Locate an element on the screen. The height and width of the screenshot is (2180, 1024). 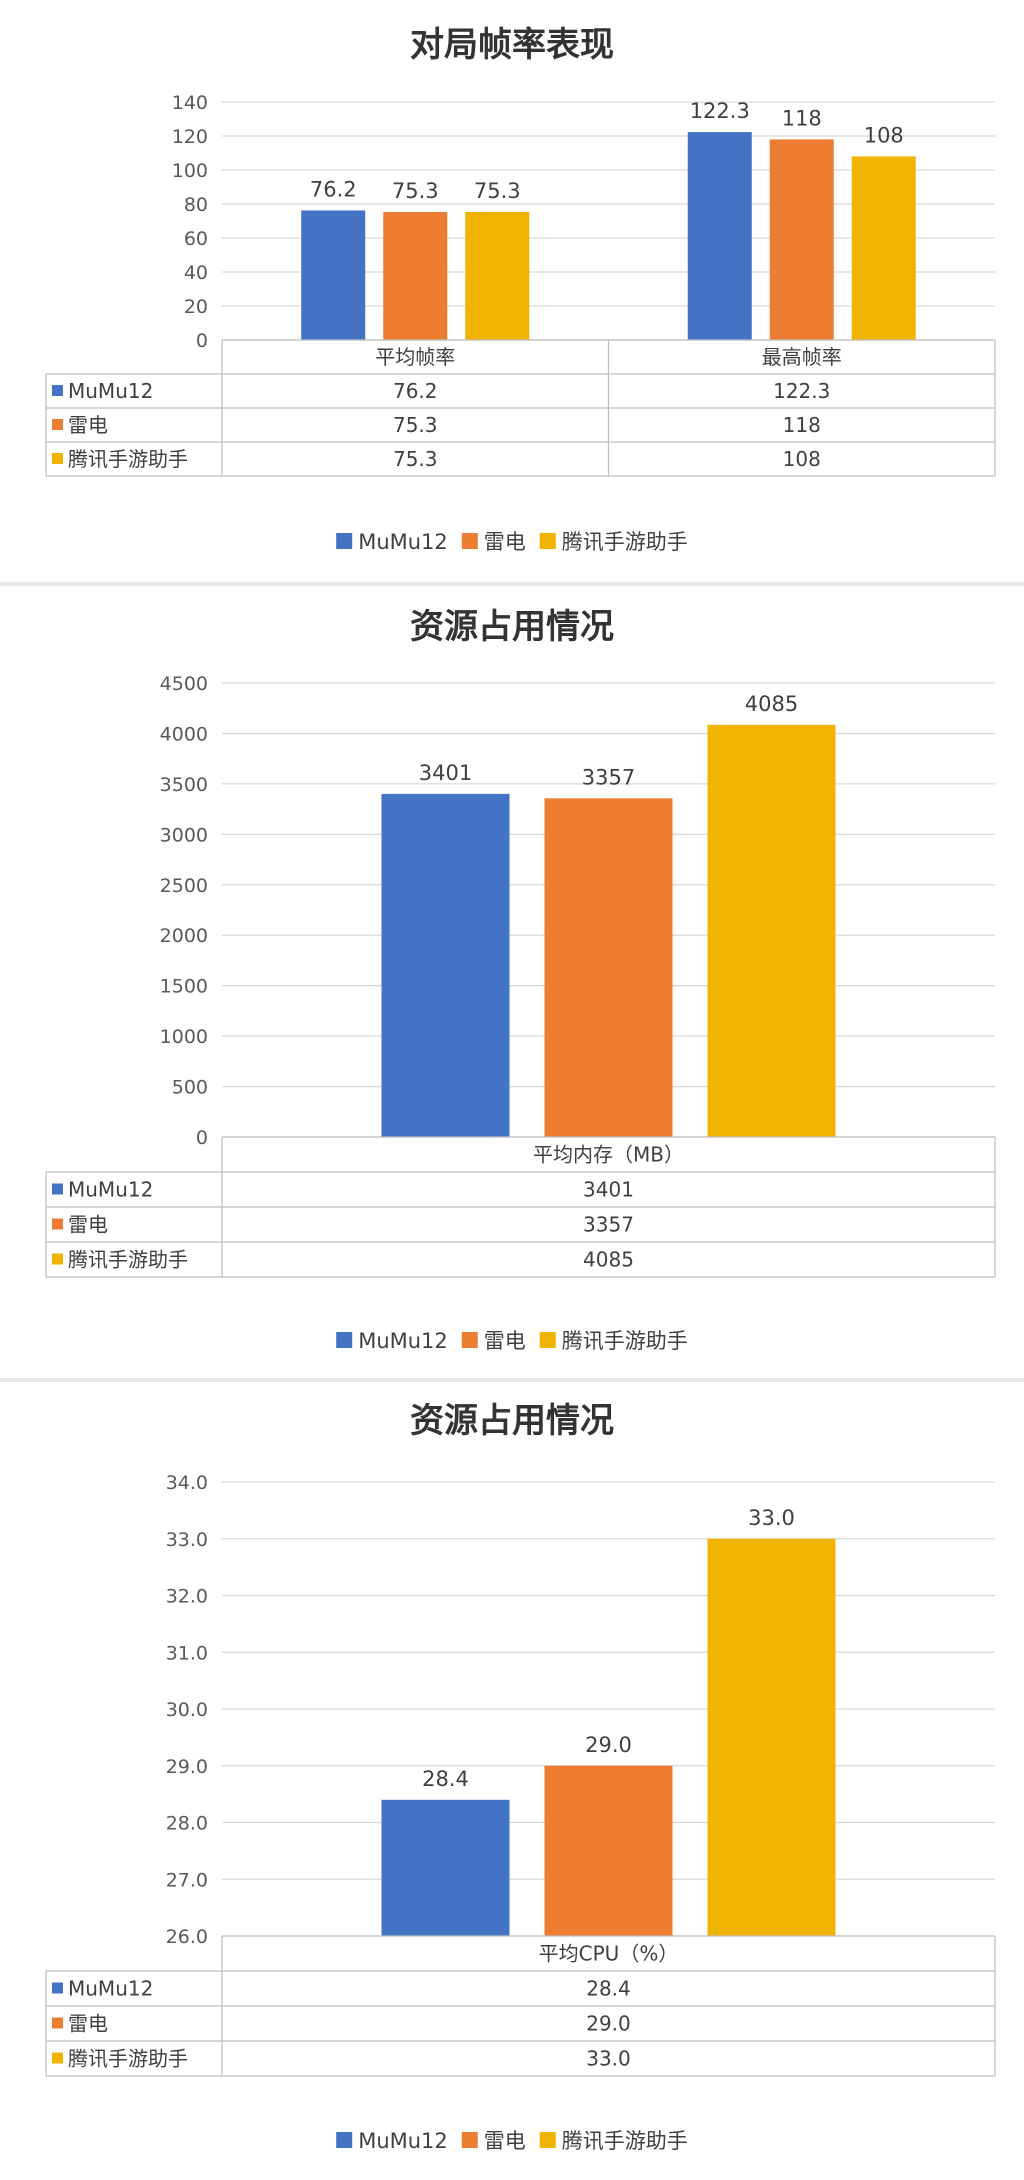
data-label: 4085 is located at coordinates (771, 704).